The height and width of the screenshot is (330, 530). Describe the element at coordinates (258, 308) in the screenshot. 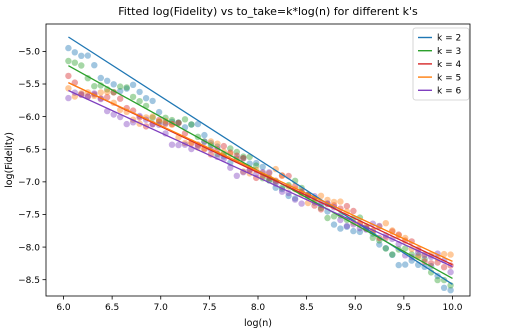

I see `x-tick-label: 8.0` at that location.